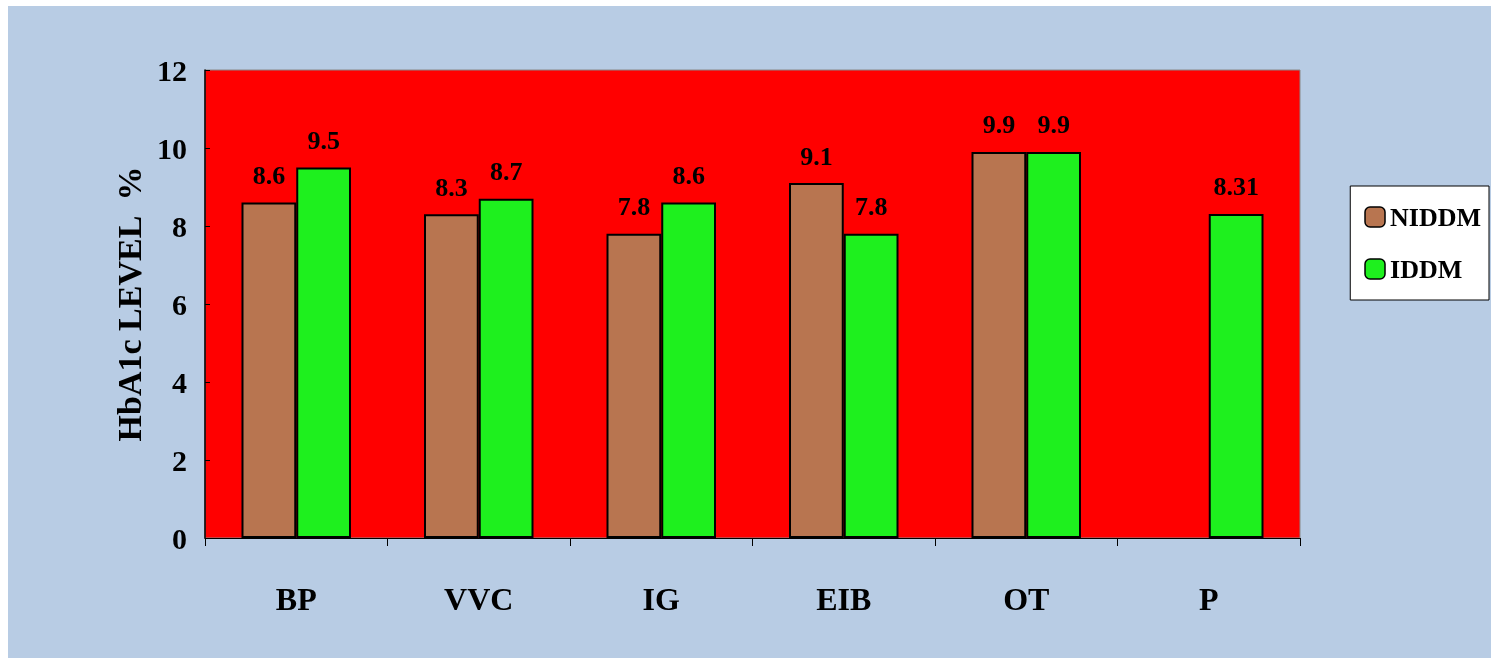 This screenshot has width=1491, height=658. What do you see at coordinates (179, 226) in the screenshot?
I see `y-tick-label: 8` at bounding box center [179, 226].